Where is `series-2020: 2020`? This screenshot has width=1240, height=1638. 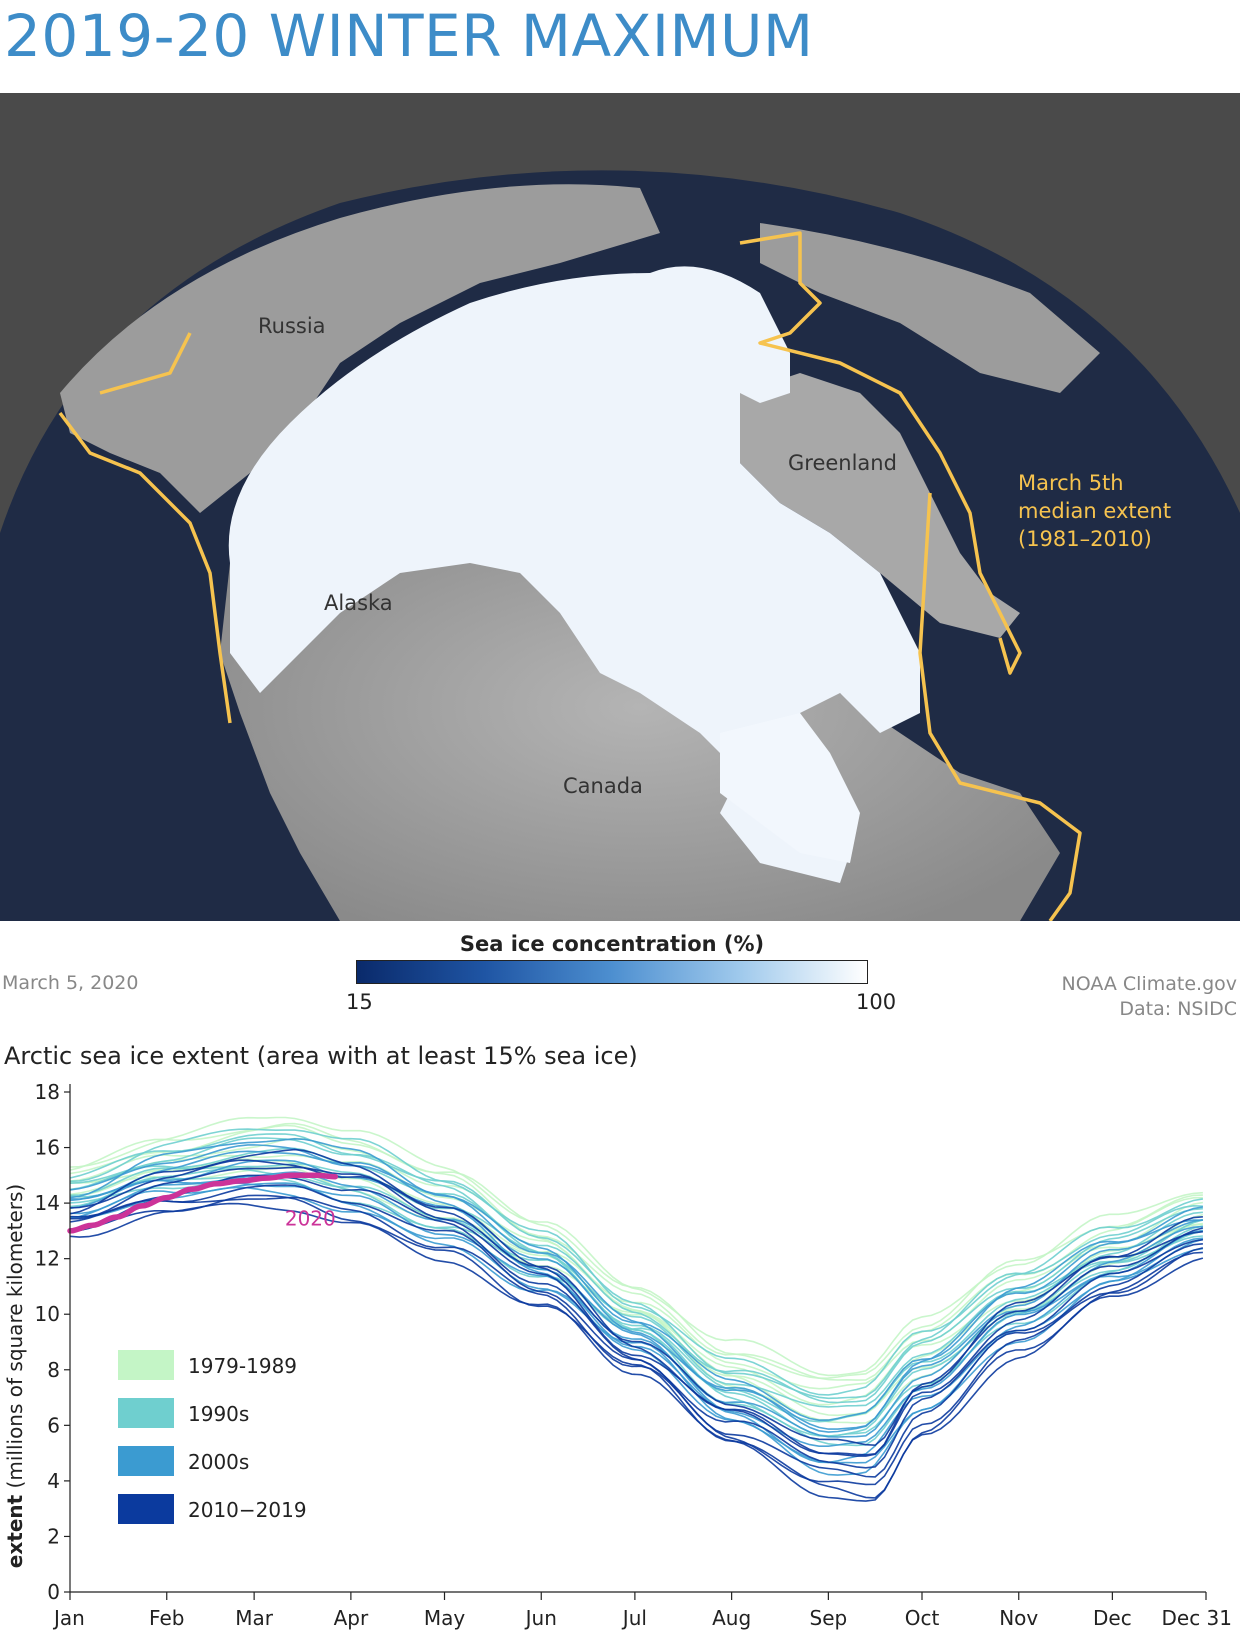
series-2020: 2020 is located at coordinates (203, 1203).